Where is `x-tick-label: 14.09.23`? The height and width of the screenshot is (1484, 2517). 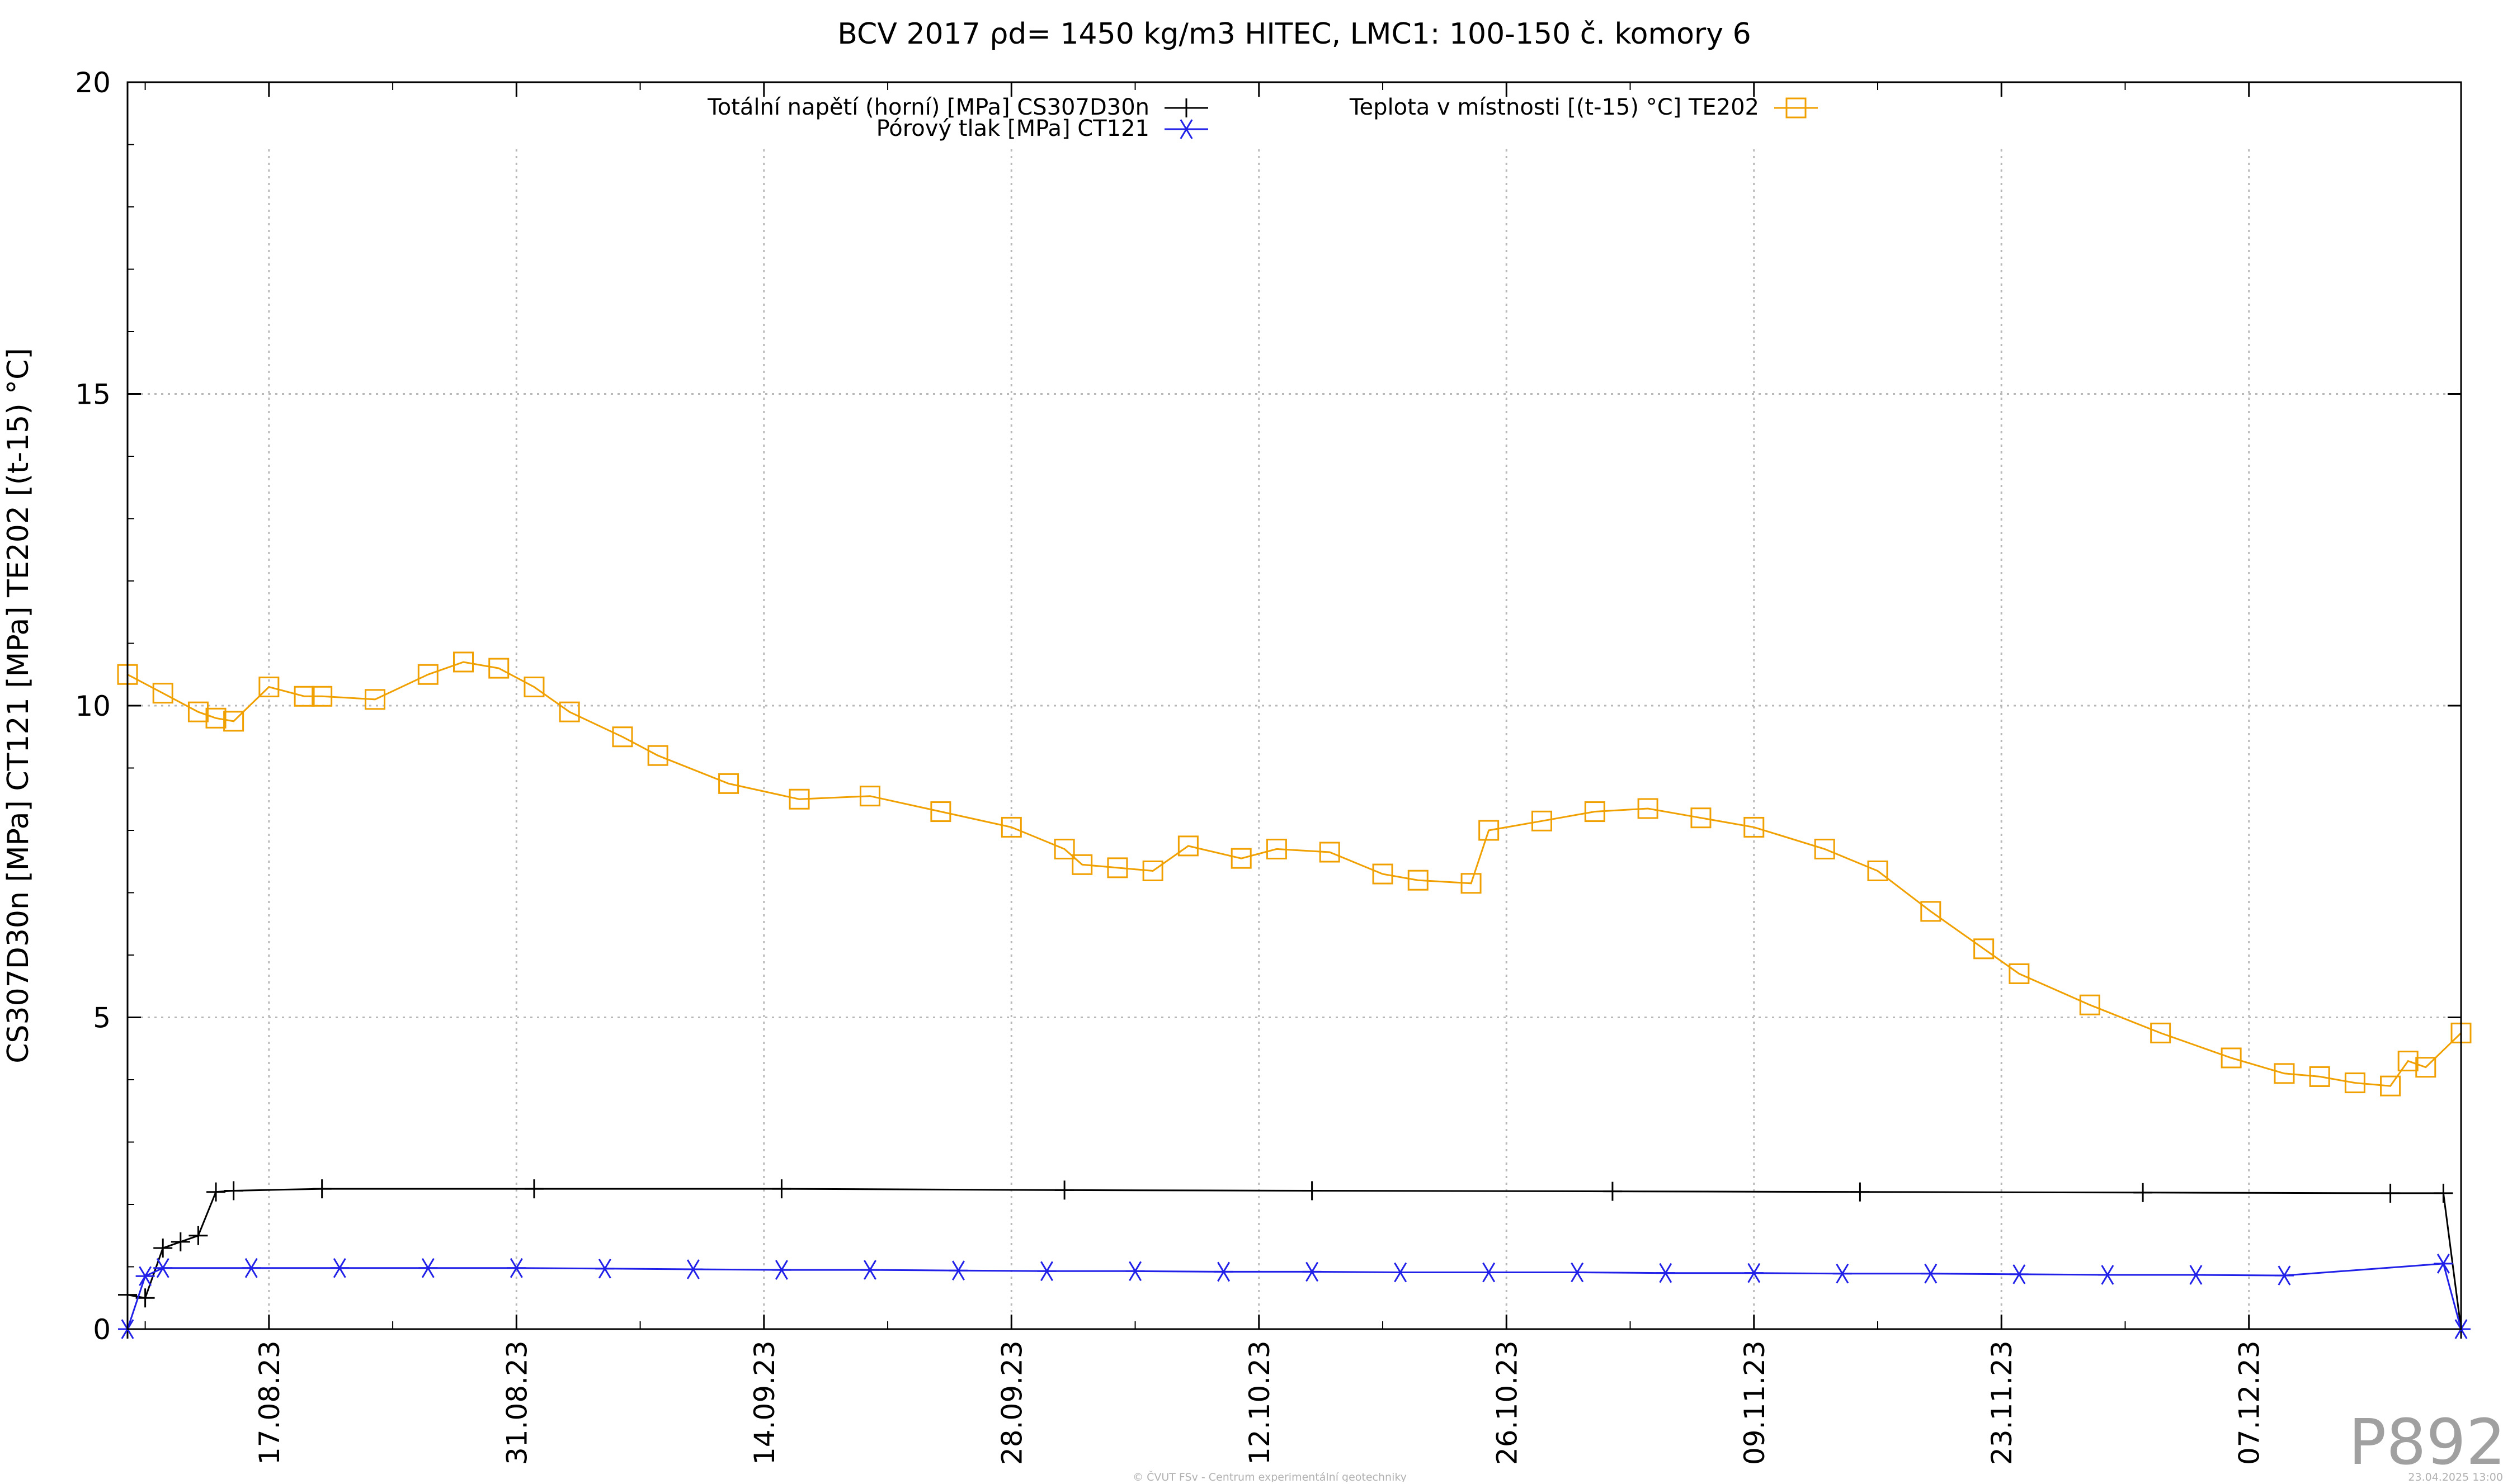
x-tick-label: 14.09.23 is located at coordinates (764, 1402).